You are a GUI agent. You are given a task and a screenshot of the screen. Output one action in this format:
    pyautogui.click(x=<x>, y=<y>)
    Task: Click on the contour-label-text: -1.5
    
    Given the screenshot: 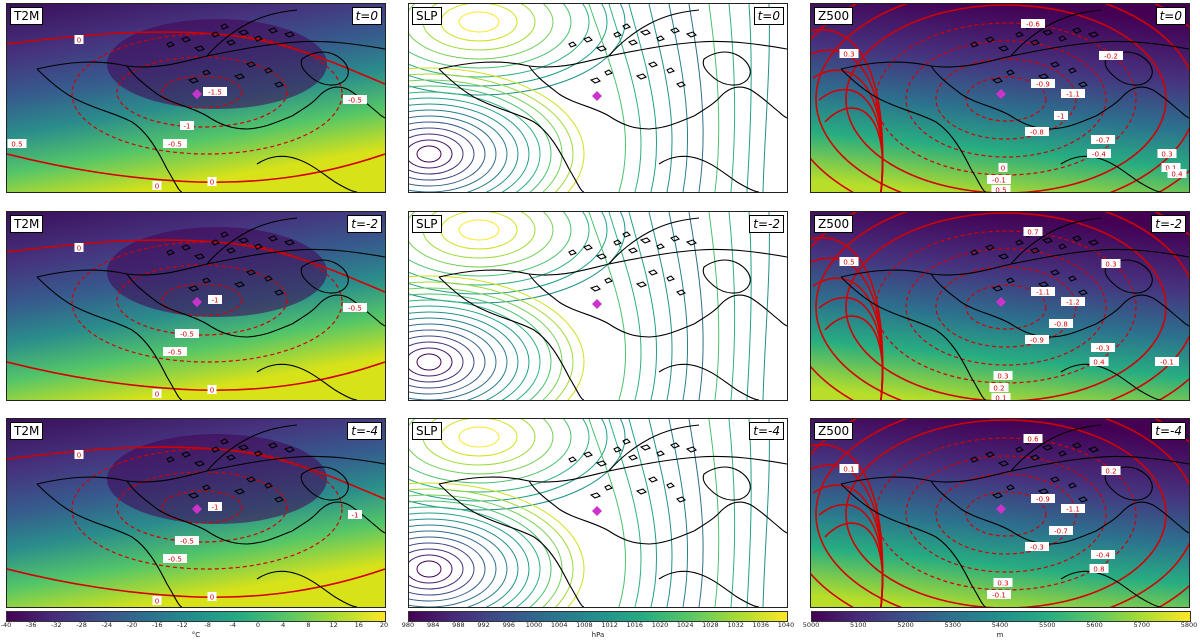 What is the action you would take?
    pyautogui.click(x=215, y=93)
    